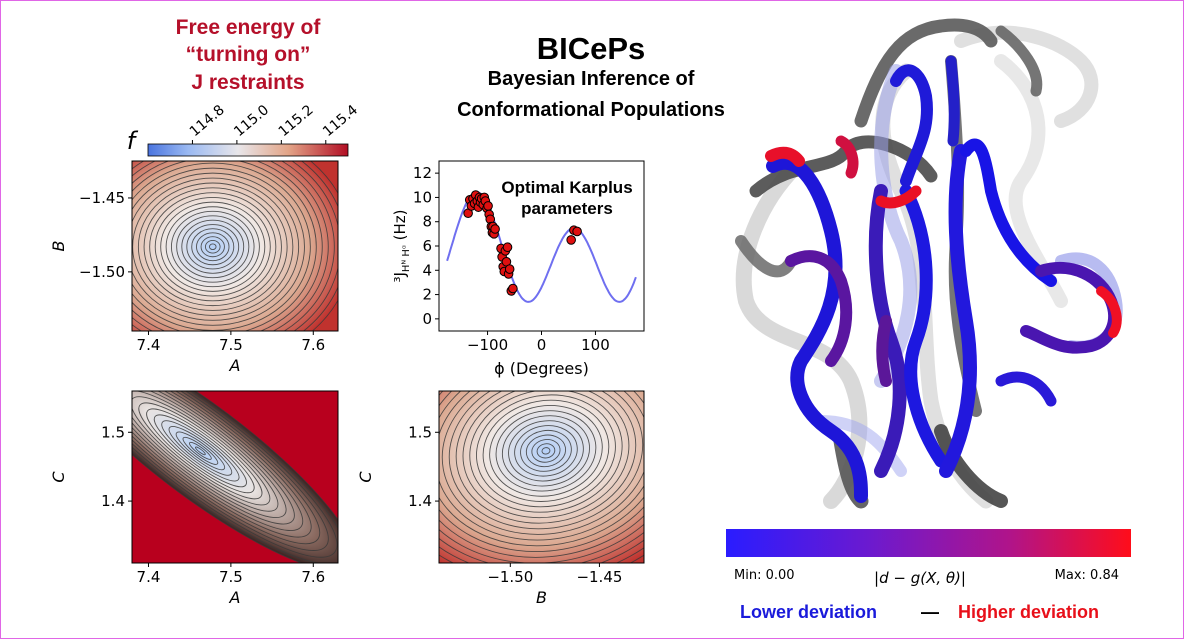 This screenshot has height=639, width=1184. I want to click on y-tick-label: −1.50, so click(102, 272).